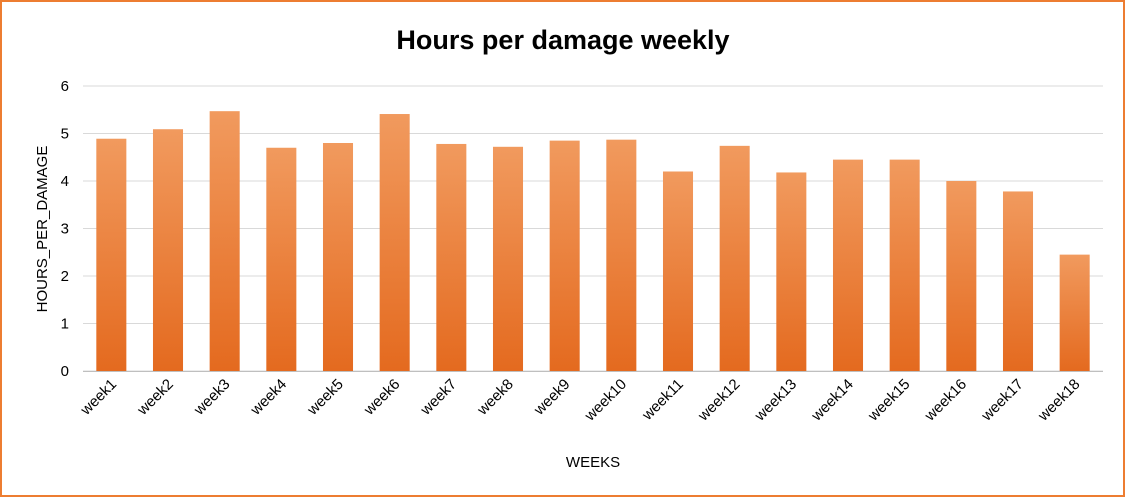  I want to click on bar-week17, so click(1018, 281).